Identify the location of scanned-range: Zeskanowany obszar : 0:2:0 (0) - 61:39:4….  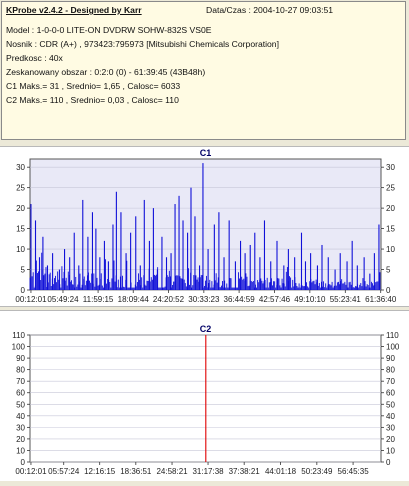
(106, 72).